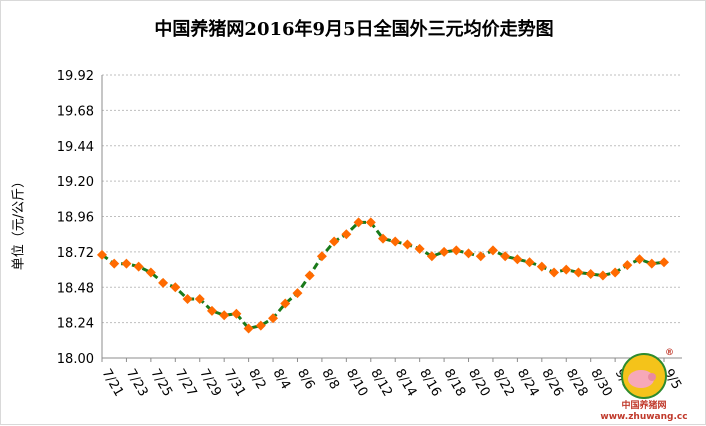 The image size is (706, 426). What do you see at coordinates (577, 383) in the screenshot?
I see `x-tick-label: 8/28` at bounding box center [577, 383].